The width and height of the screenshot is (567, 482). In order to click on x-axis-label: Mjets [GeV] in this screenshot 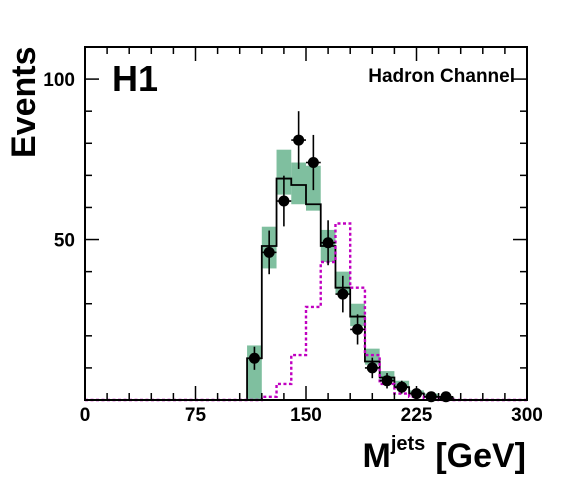, I will do `click(444, 454)`.